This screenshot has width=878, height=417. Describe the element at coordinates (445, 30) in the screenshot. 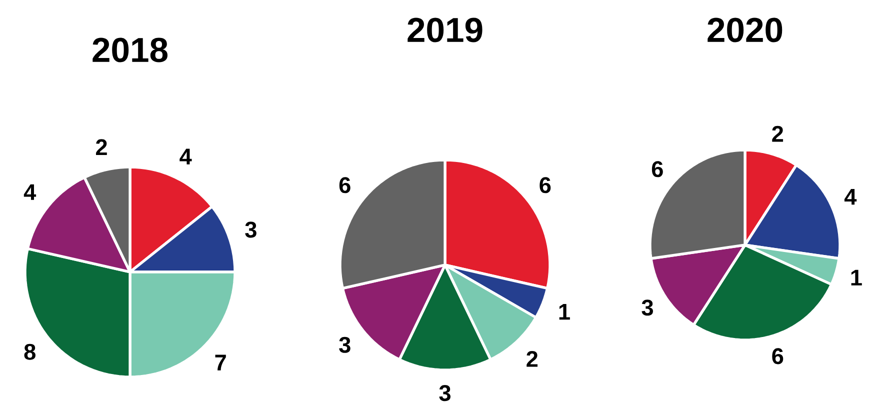

I see `chart-title: 2019` at that location.